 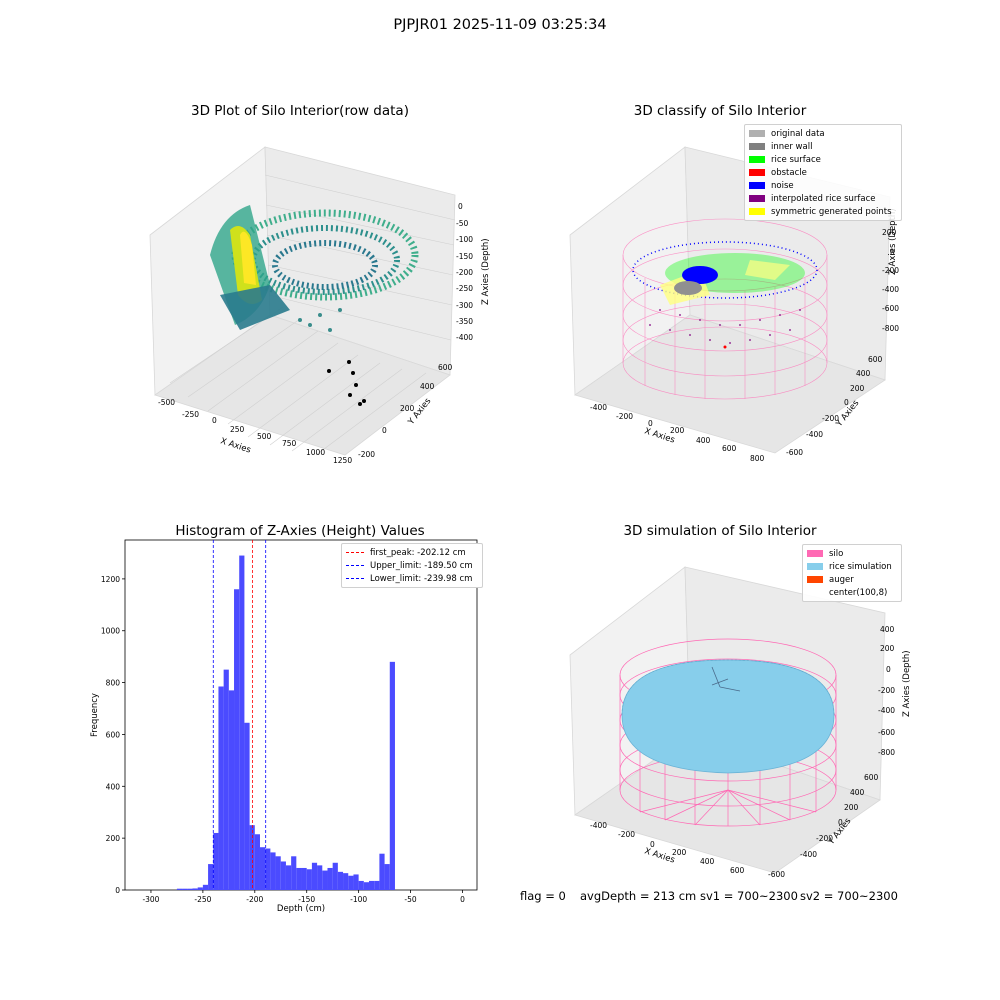 I want to click on tick-label: -300, so click(x=464, y=305).